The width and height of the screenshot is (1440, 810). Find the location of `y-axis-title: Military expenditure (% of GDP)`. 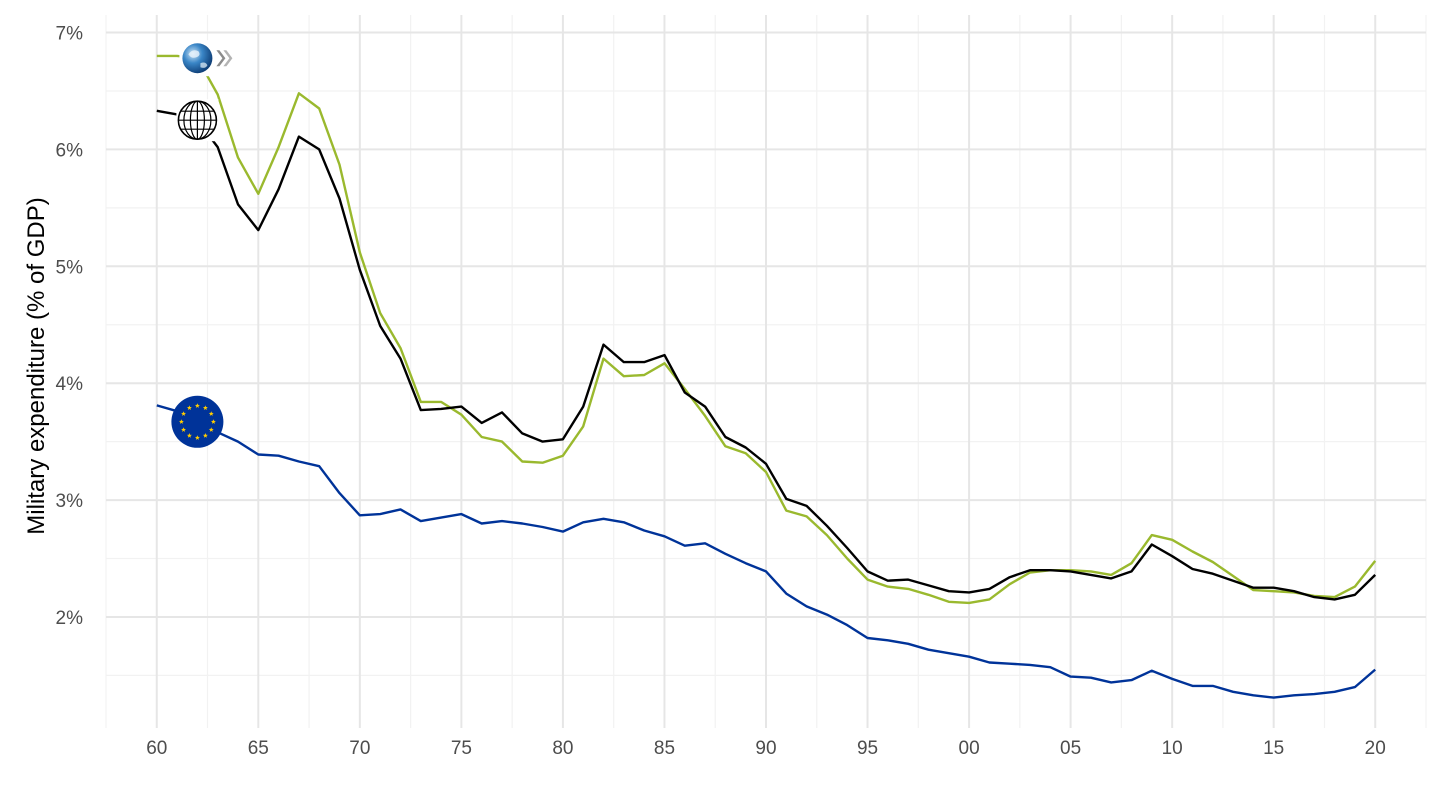

y-axis-title: Military expenditure (% of GDP) is located at coordinates (36, 365).